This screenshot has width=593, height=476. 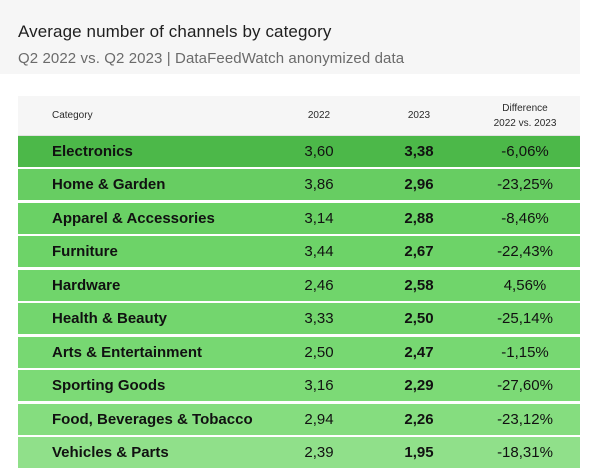 What do you see at coordinates (319, 352) in the screenshot?
I see `row-value-2022: 2,50` at bounding box center [319, 352].